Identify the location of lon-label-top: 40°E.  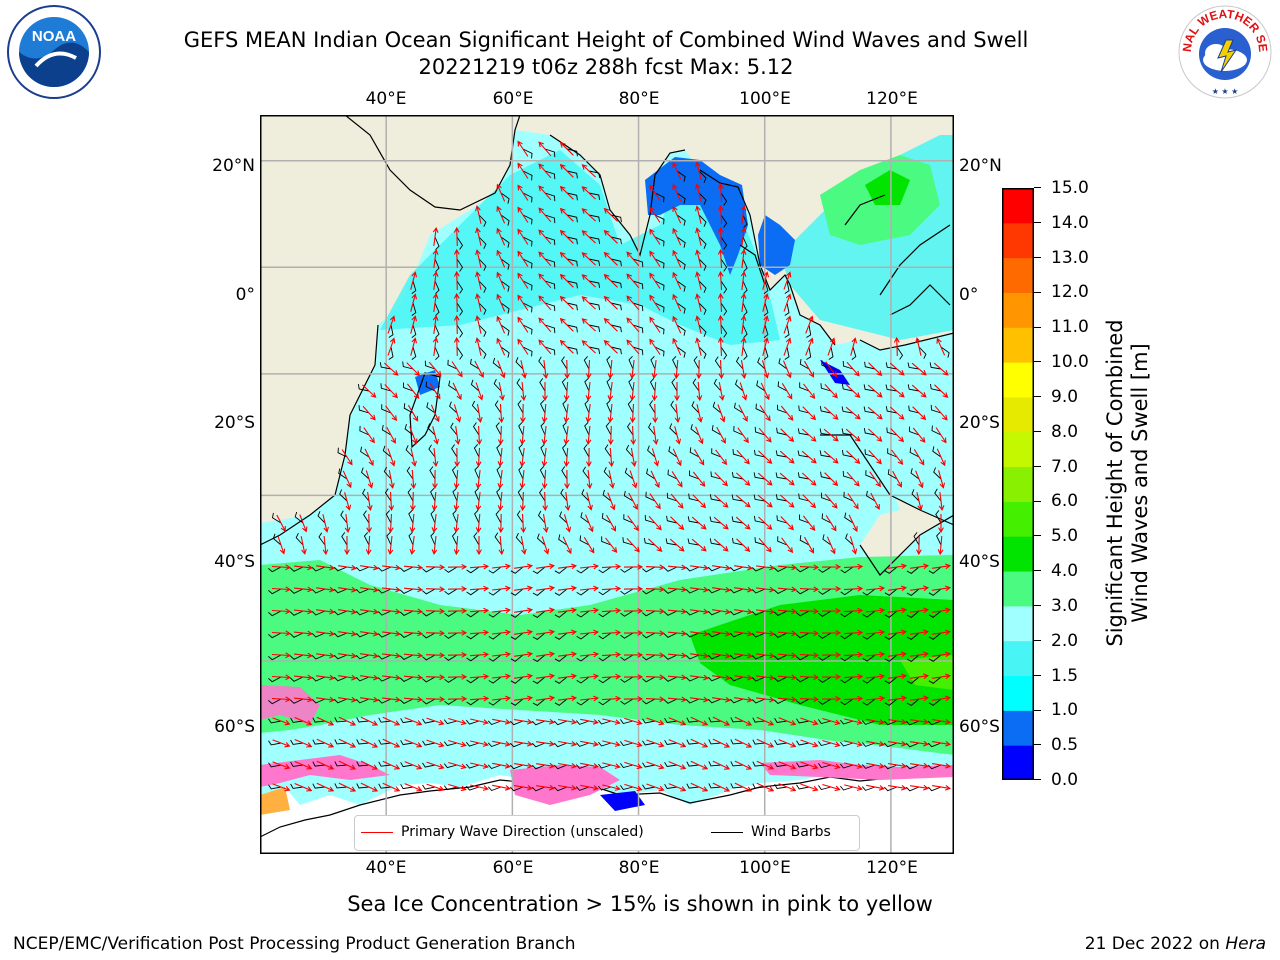
(386, 99).